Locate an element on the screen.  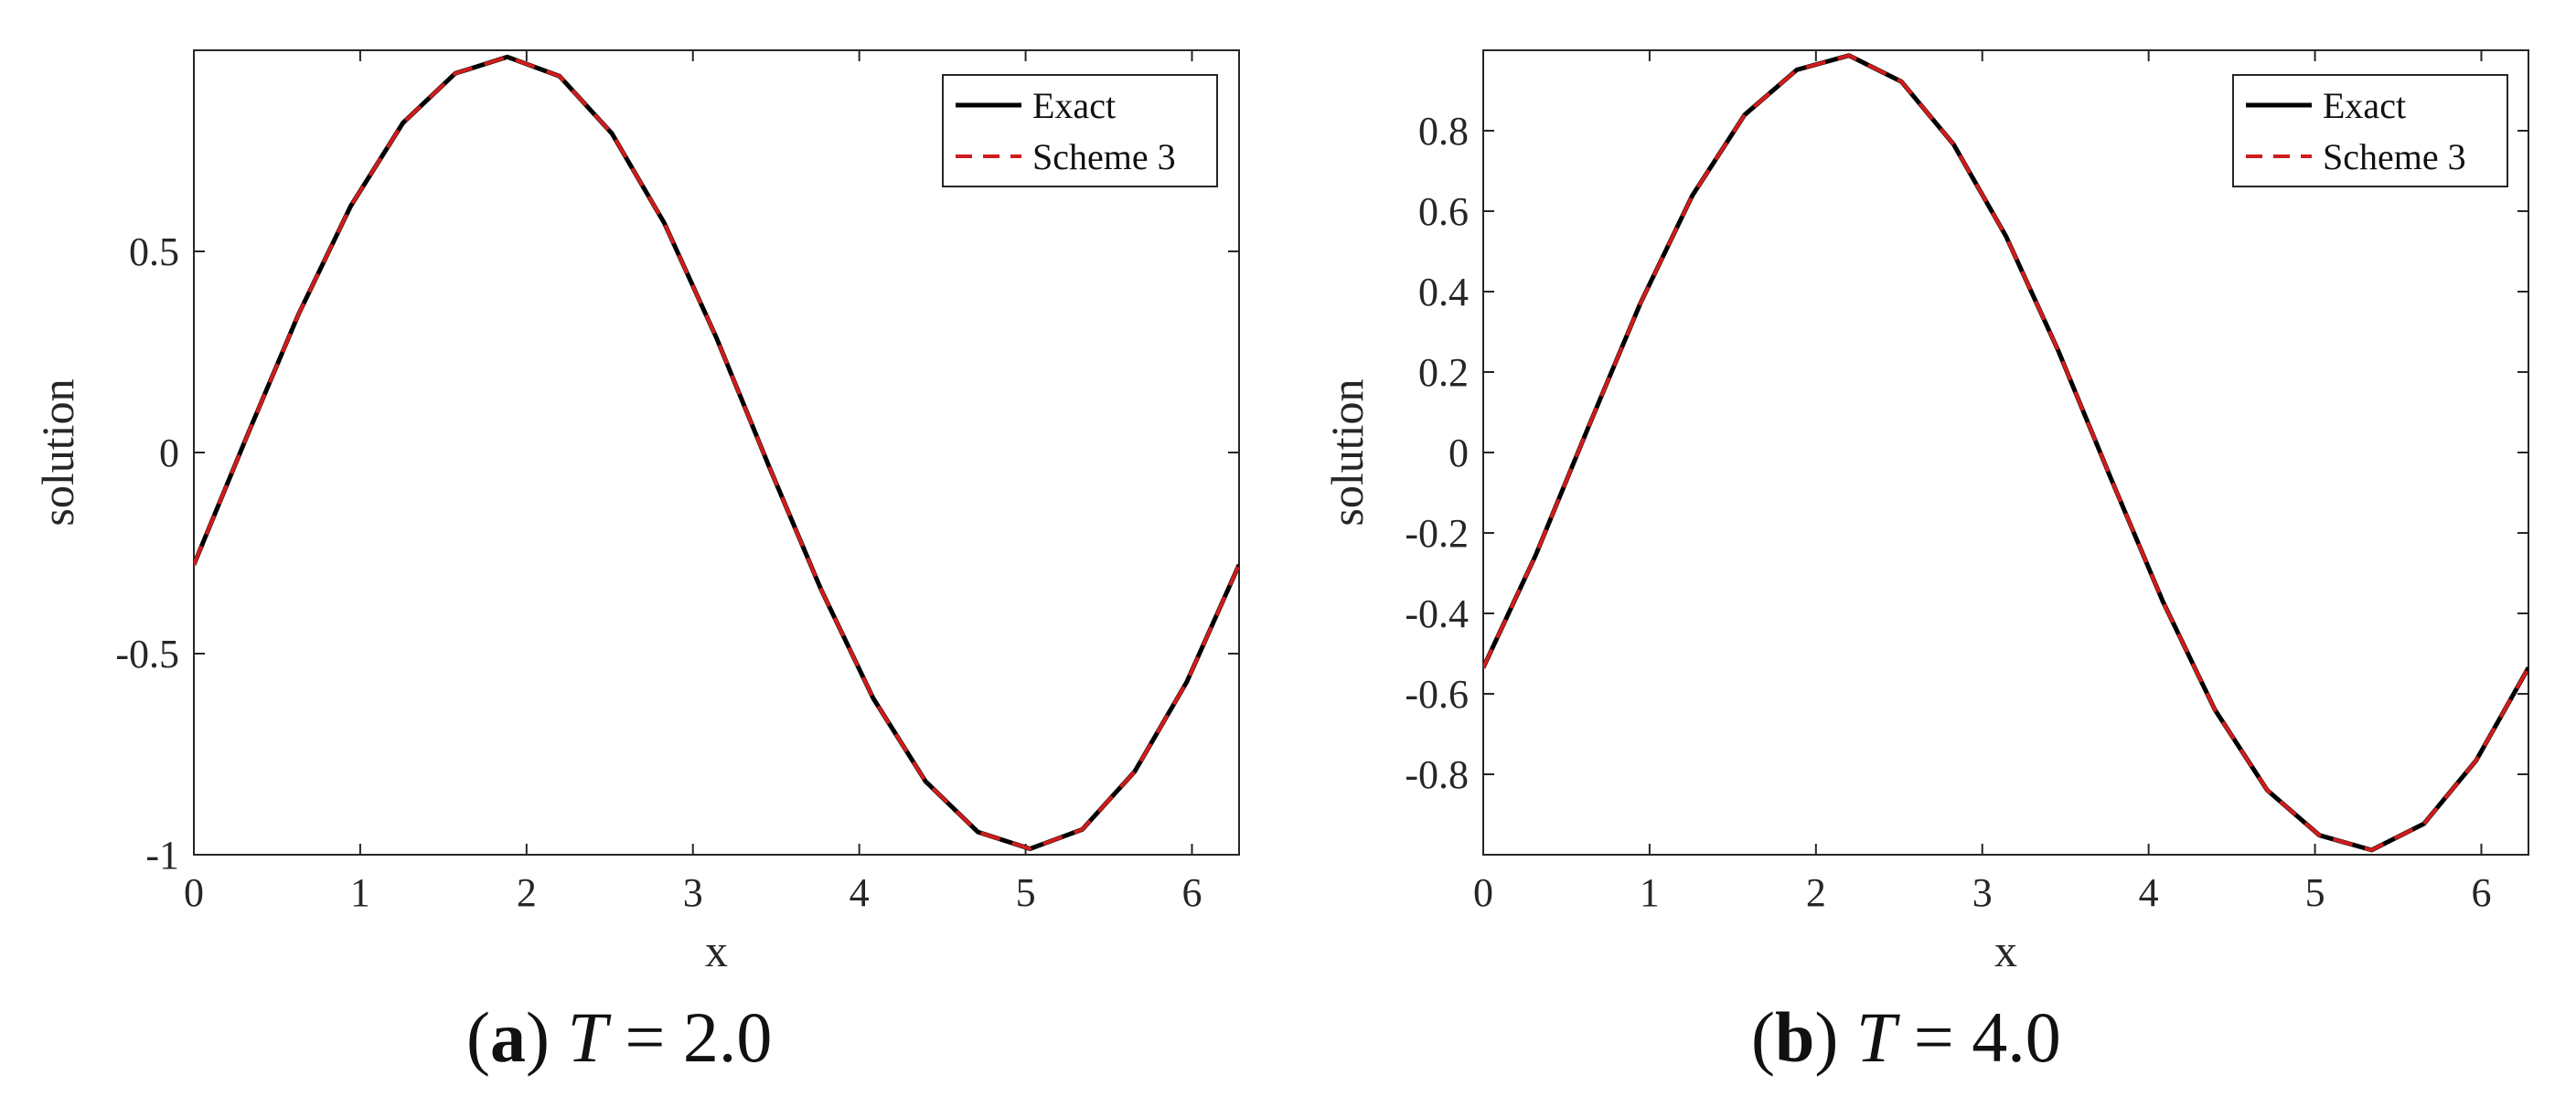
chart-b-ytick-label: -0.8 is located at coordinates (1437, 774).